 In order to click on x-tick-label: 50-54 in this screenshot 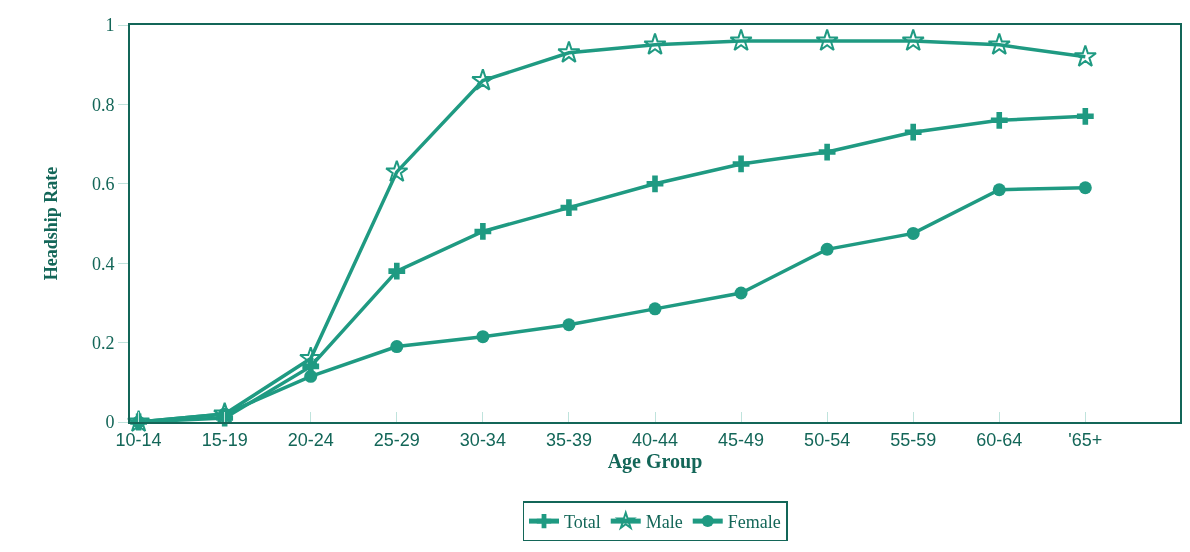, I will do `click(827, 439)`.